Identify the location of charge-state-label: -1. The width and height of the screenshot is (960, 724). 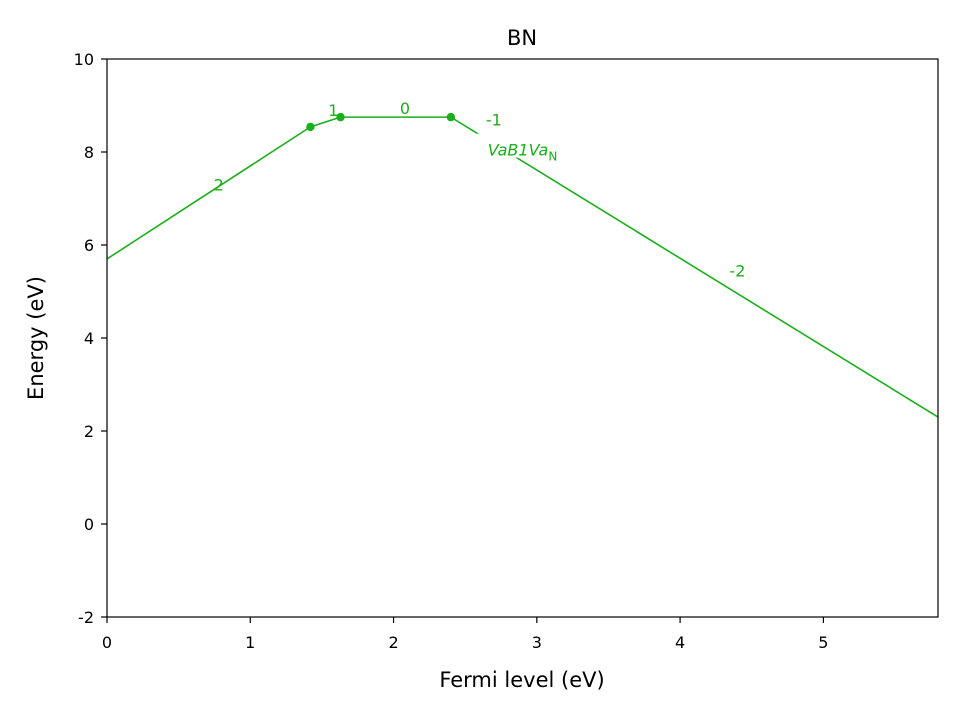
(494, 119).